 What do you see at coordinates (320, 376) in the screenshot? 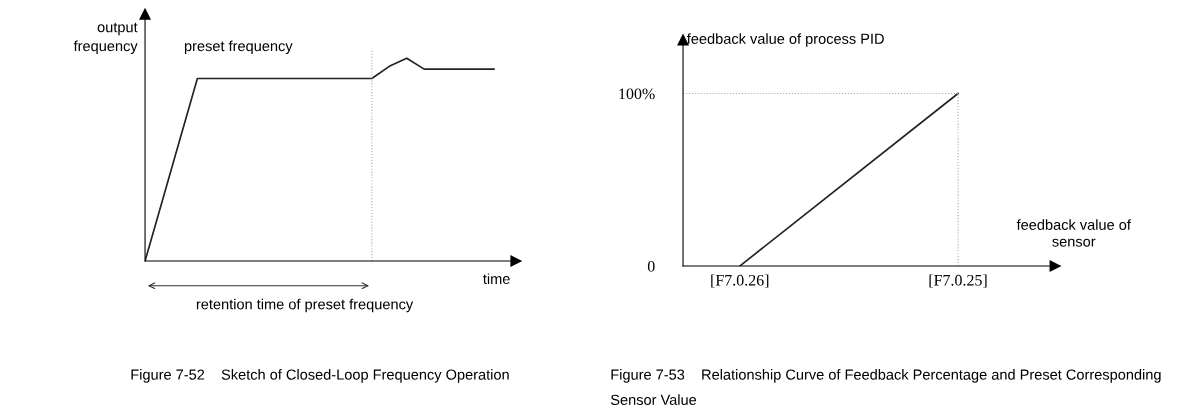
I see `text: Figure 7-52 Sketch of Closed-Loop Frequency Operation` at bounding box center [320, 376].